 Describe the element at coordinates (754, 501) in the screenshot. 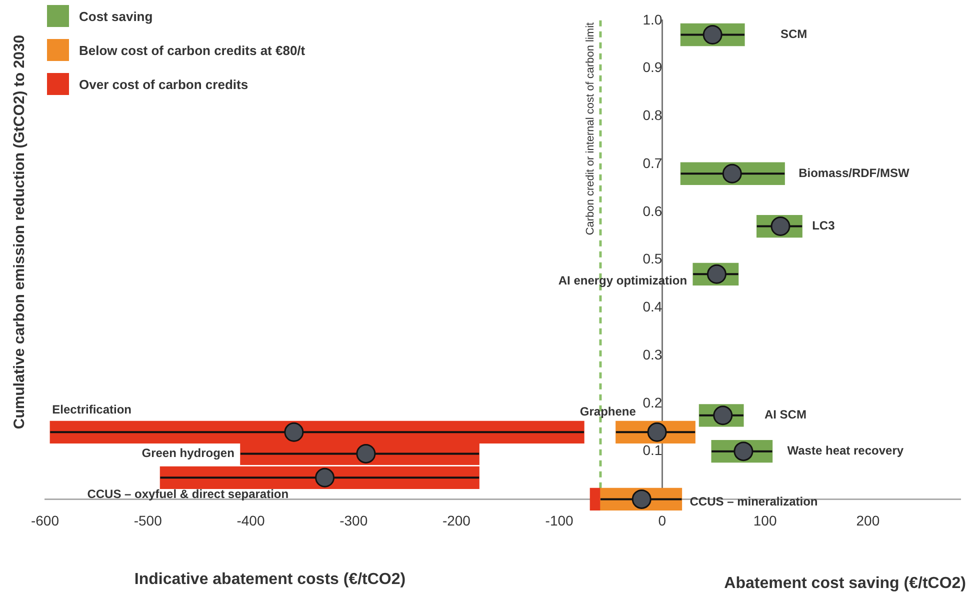

I see `annotation: CCUS – mineralization` at that location.